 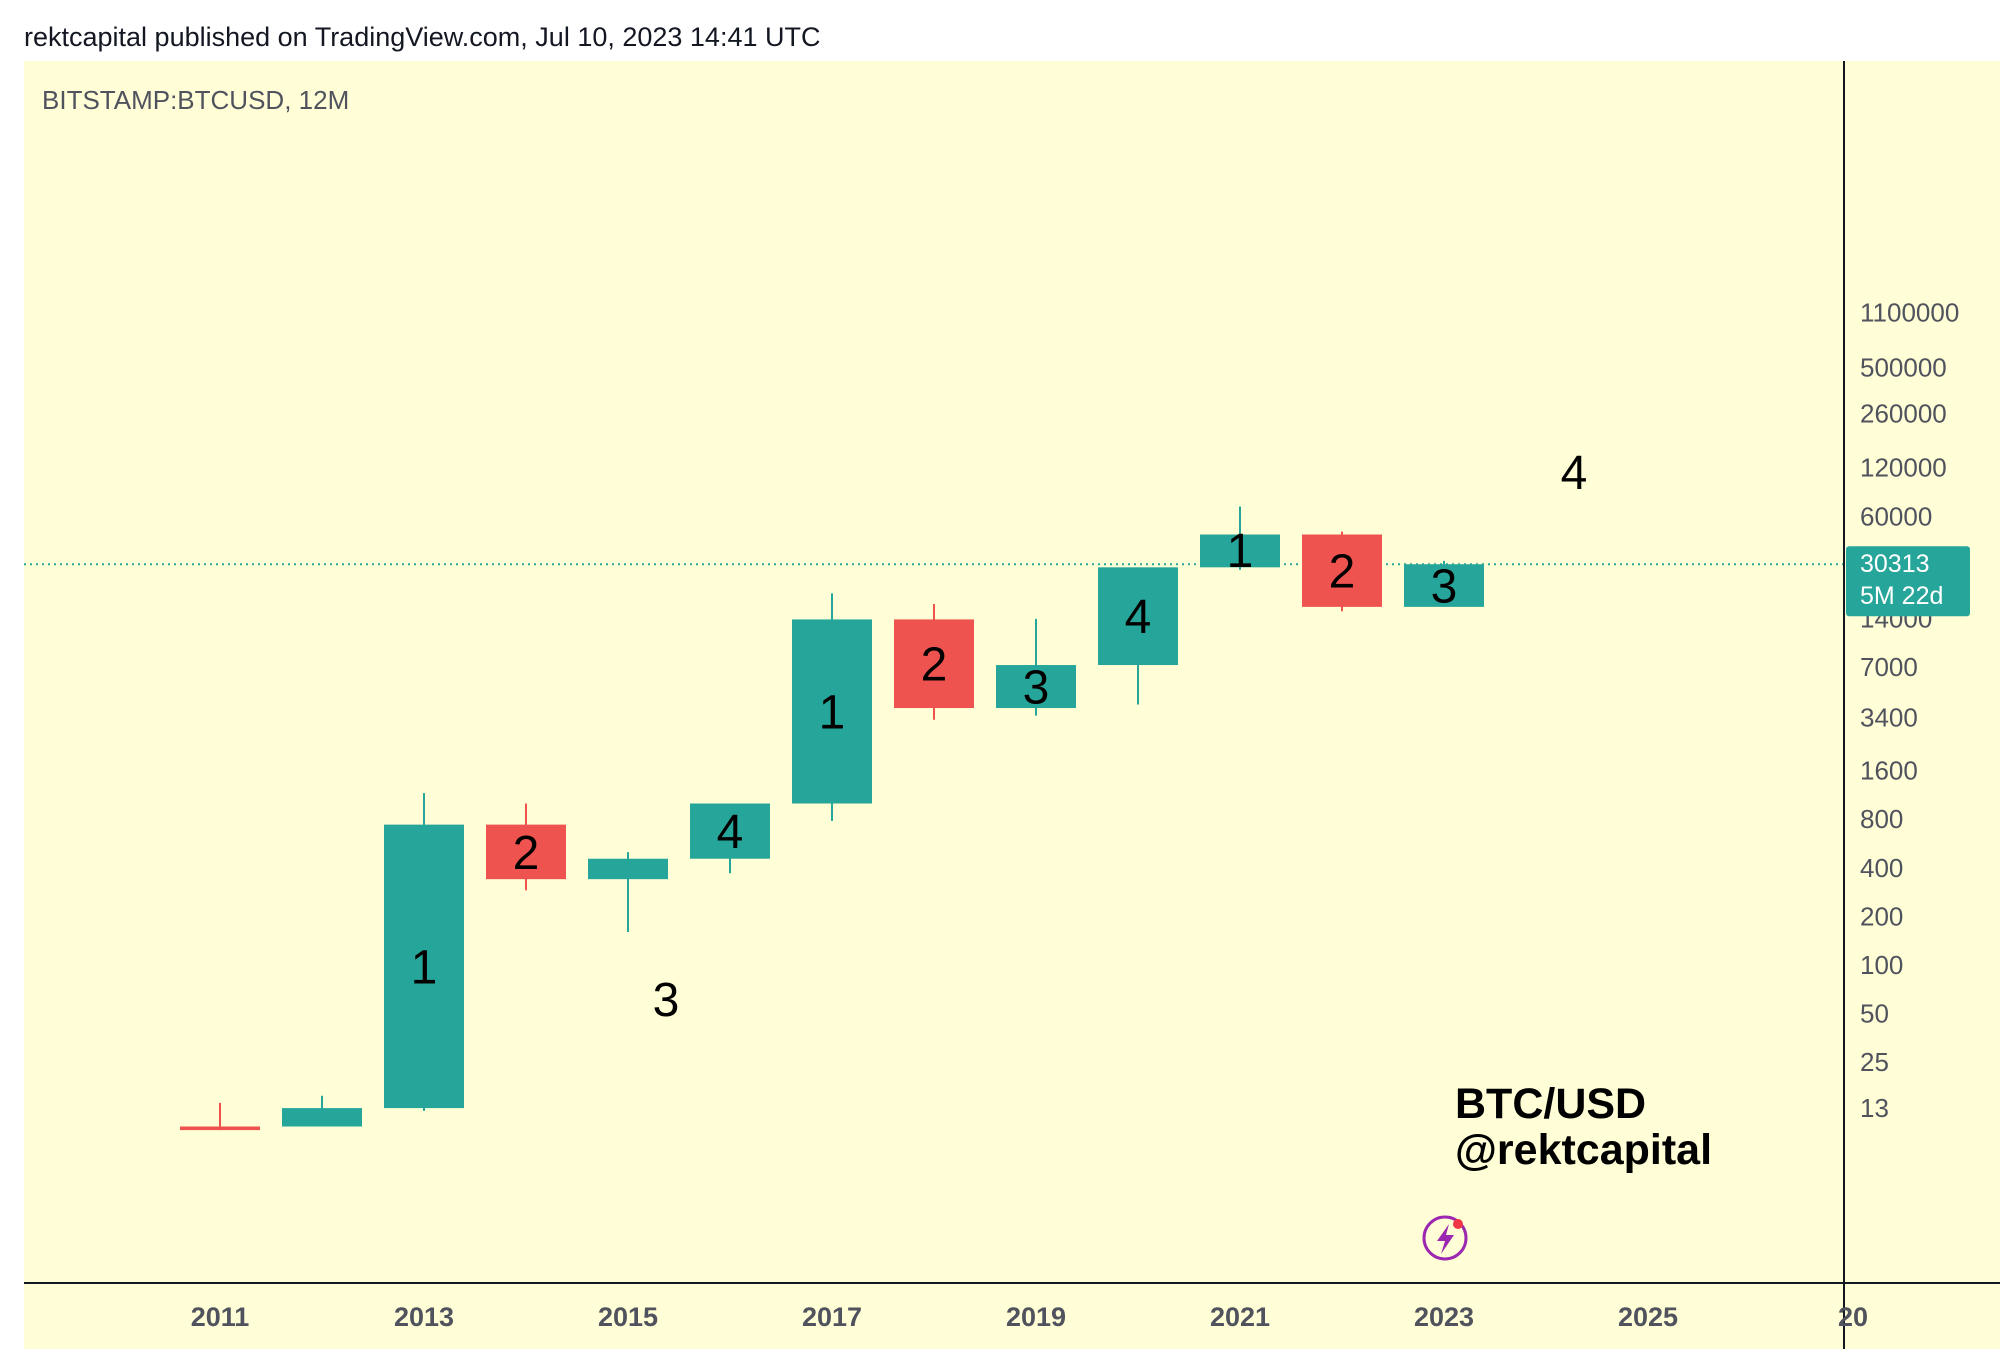 I want to click on lightning-icon, so click(x=1445, y=1238).